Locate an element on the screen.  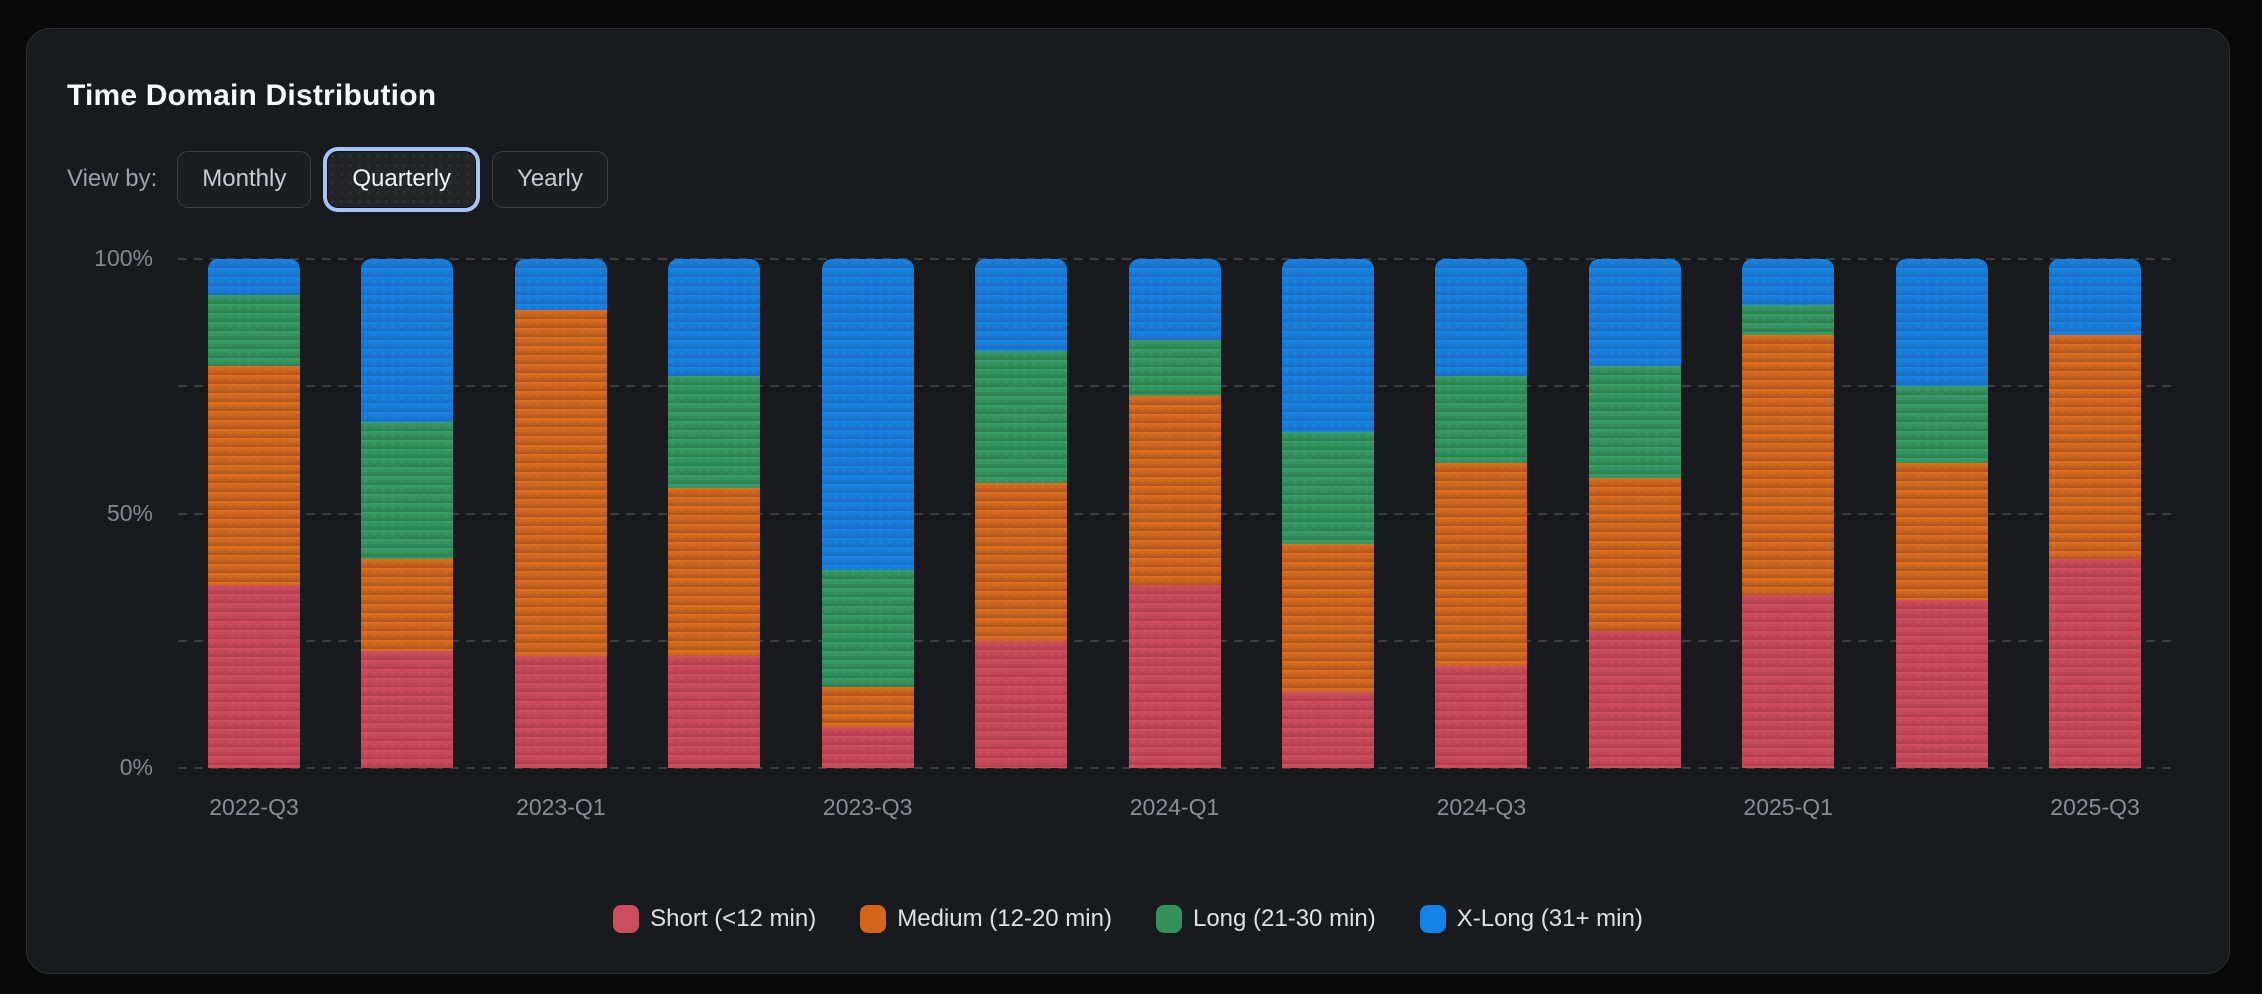
bar-segment-2025-Q3-short is located at coordinates (2095, 663).